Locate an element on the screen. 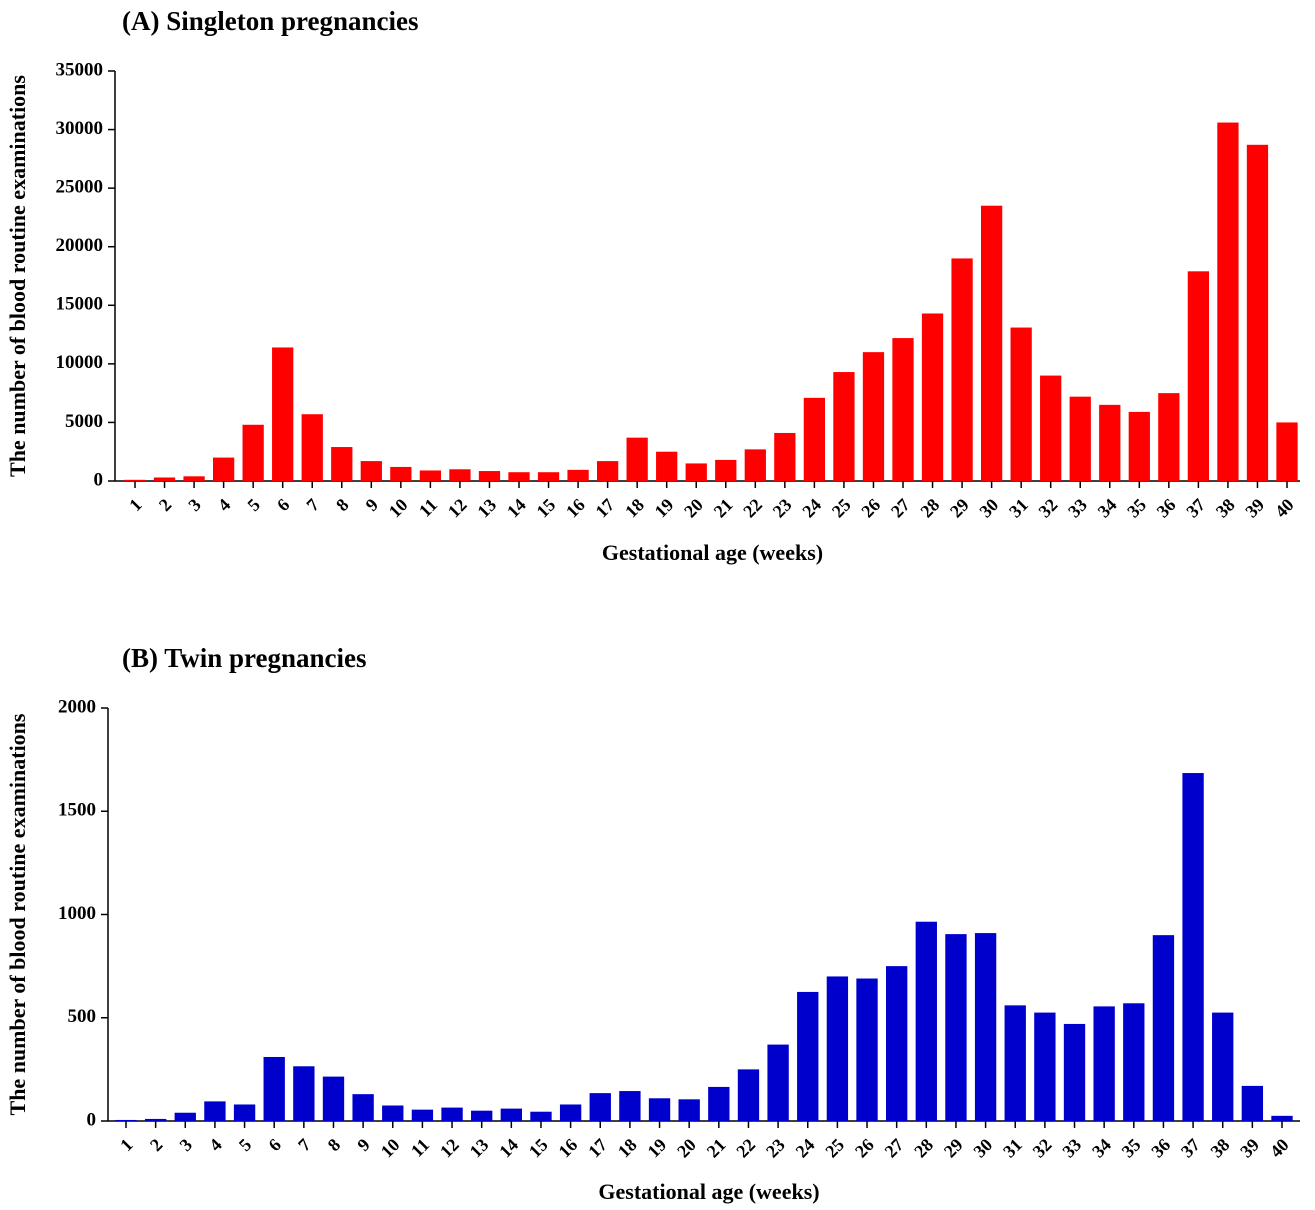 The width and height of the screenshot is (1315, 1210). x-tick-label: 39 is located at coordinates (1254, 508).